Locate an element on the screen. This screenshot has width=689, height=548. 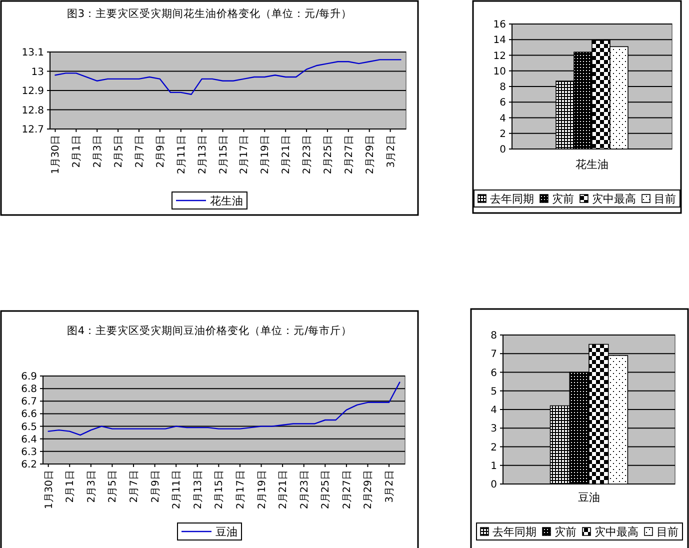
y-tick-label: 7 is located at coordinates (493, 354).